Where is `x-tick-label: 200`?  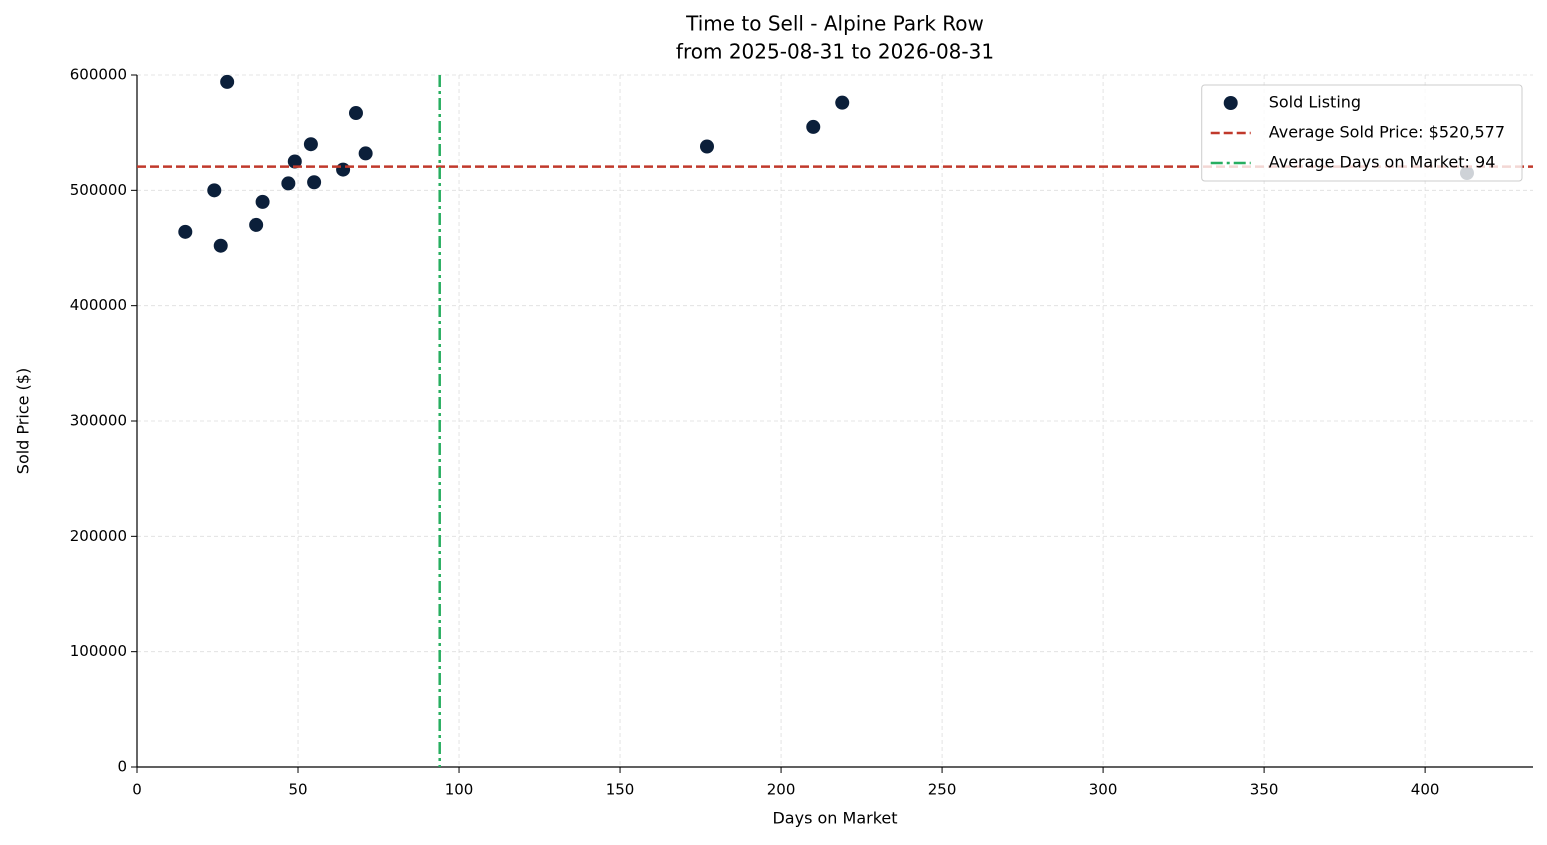 x-tick-label: 200 is located at coordinates (781, 790).